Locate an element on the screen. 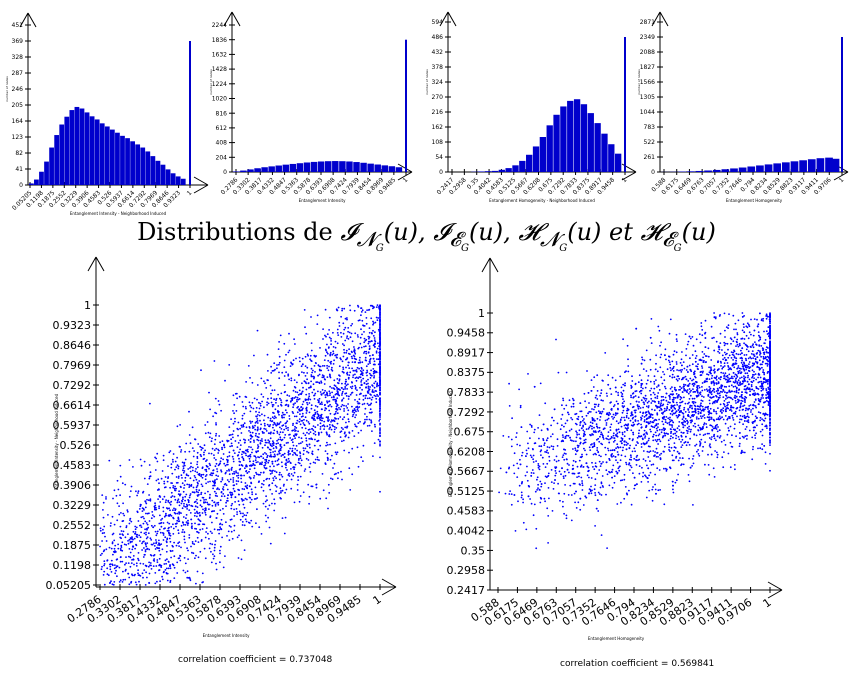 Image resolution: width=853 pixels, height=673 pixels. hist-4-y-arrow-left is located at coordinates (656, 19).